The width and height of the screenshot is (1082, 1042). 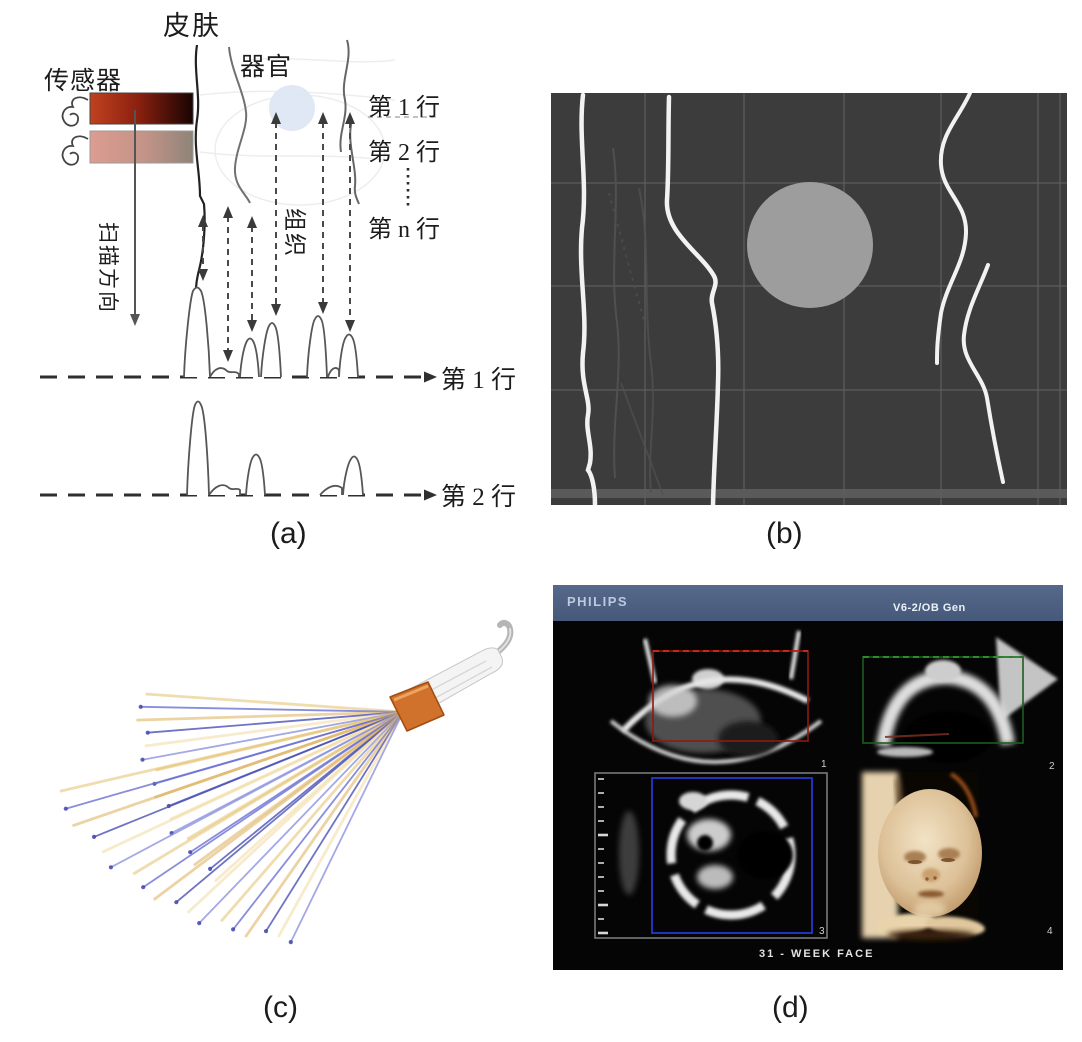 I want to click on quadrant-number-3: 3, so click(x=822, y=931).